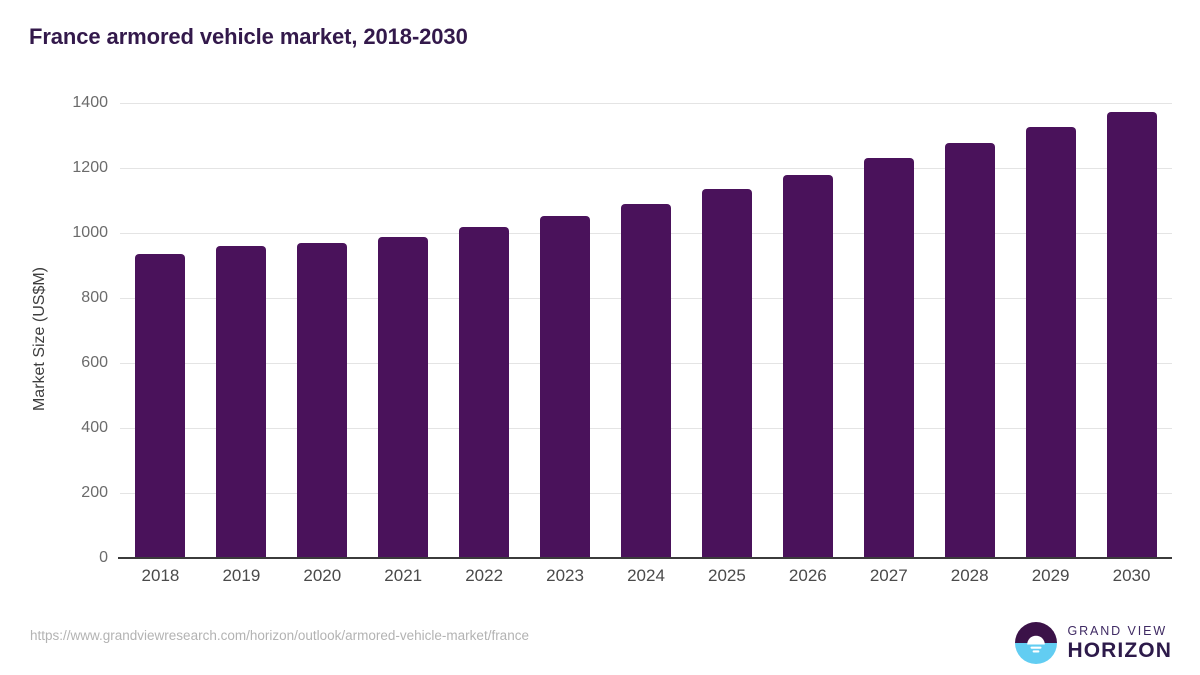 Image resolution: width=1200 pixels, height=675 pixels. Describe the element at coordinates (54, 337) in the screenshot. I see `y-axis-ticks: 0 200 400 600 800 1000 1200 1400` at that location.